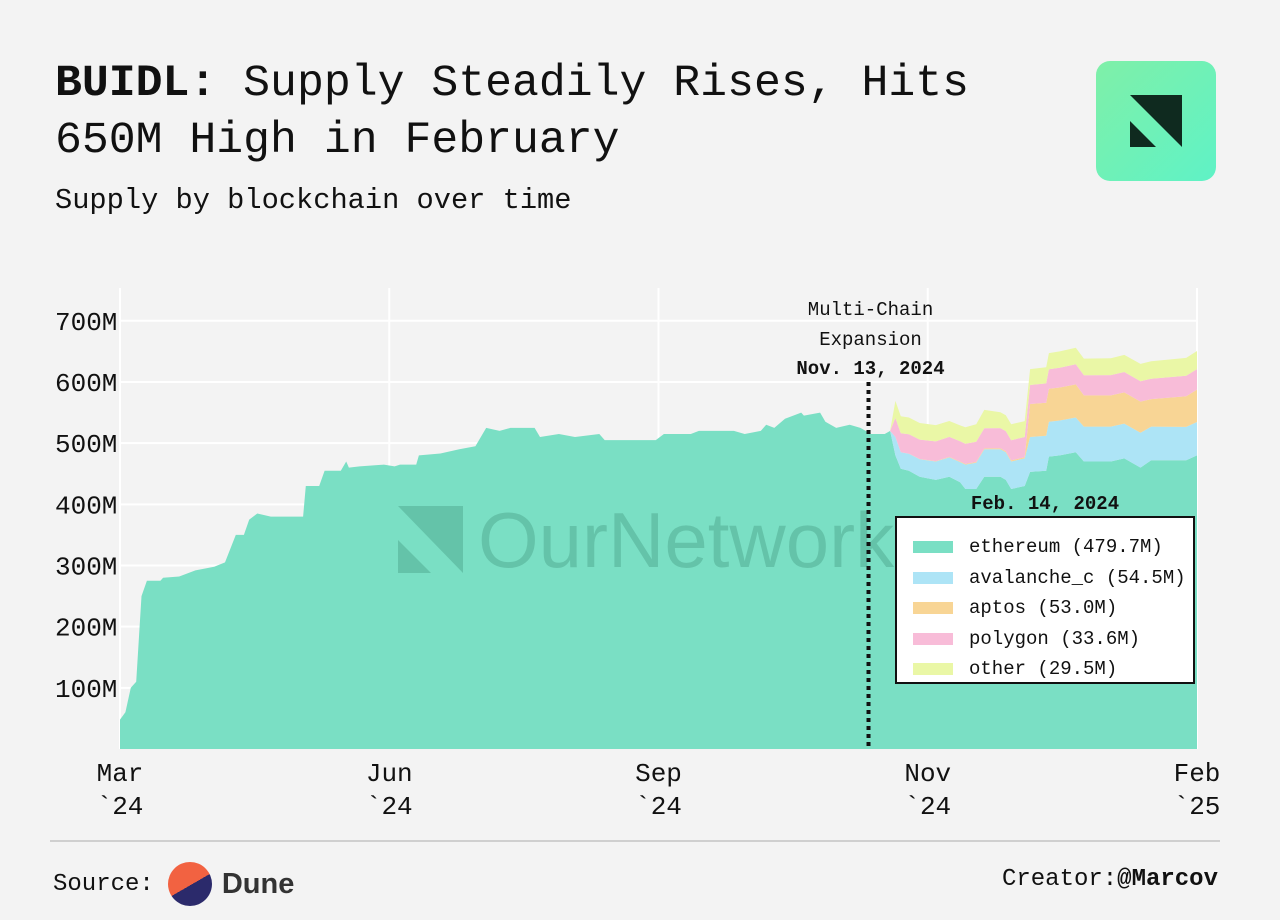 The height and width of the screenshot is (920, 1280). I want to click on source-name: Dune, so click(258, 883).